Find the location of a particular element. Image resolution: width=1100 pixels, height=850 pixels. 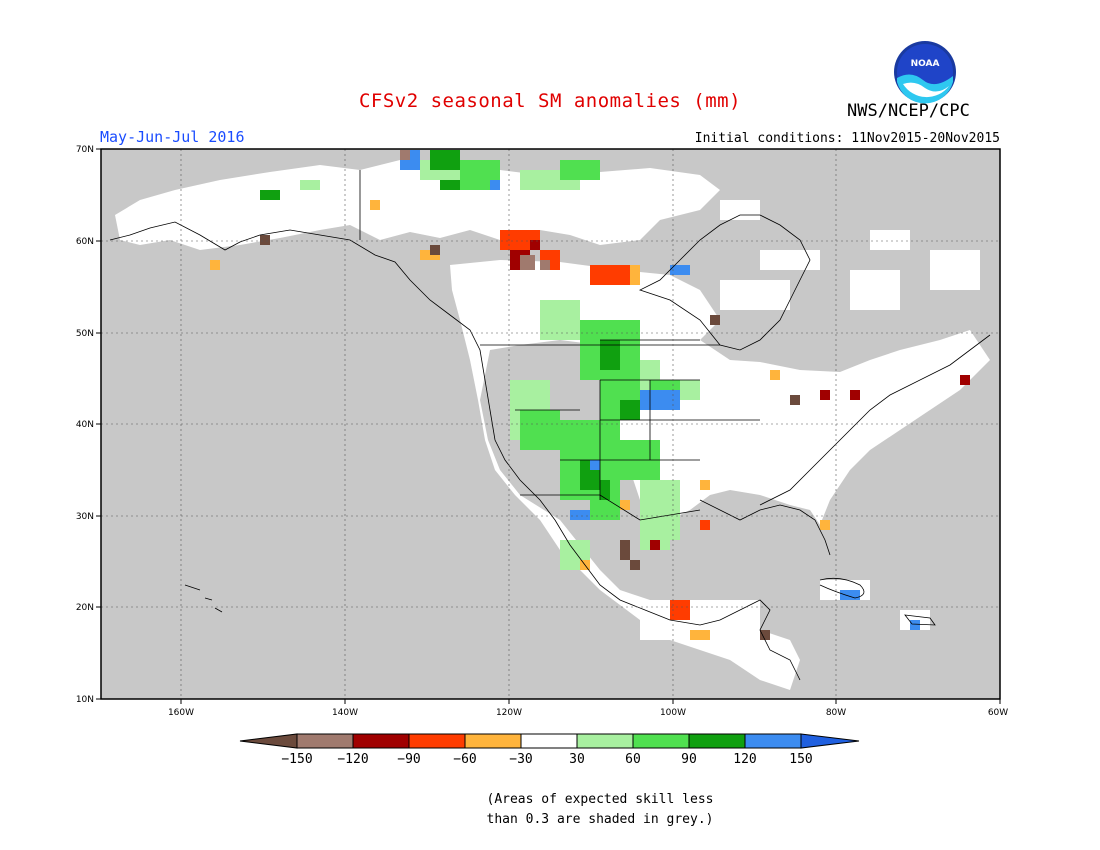

initial-conditions-label: Initial conditions: 11Nov2015-20Nov2015 is located at coordinates (847, 138).